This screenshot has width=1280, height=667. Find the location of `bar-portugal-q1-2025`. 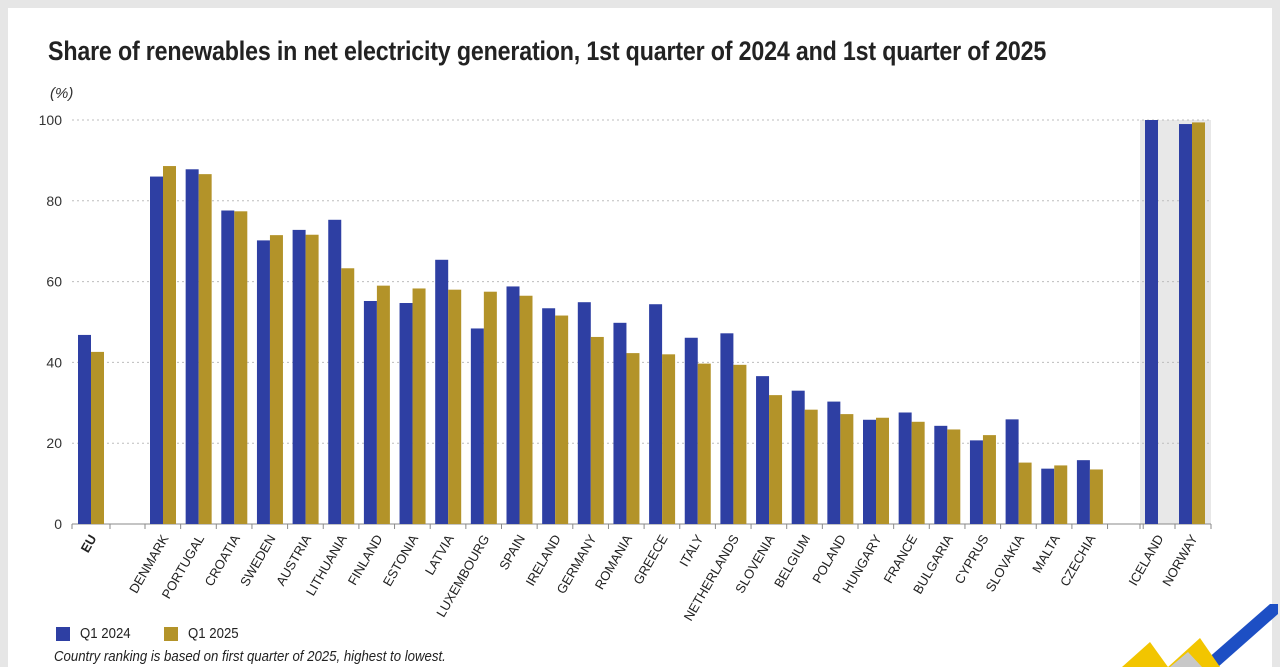

bar-portugal-q1-2025 is located at coordinates (205, 349).